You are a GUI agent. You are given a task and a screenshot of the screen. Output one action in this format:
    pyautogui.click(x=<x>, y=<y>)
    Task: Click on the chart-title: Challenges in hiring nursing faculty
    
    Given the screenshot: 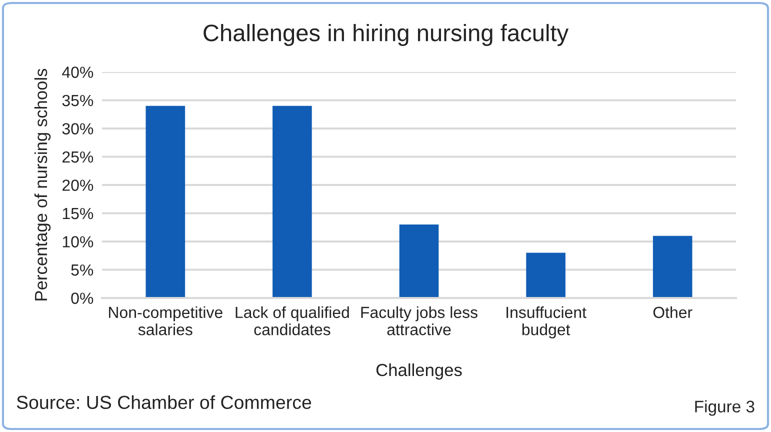 What is the action you would take?
    pyautogui.click(x=386, y=35)
    